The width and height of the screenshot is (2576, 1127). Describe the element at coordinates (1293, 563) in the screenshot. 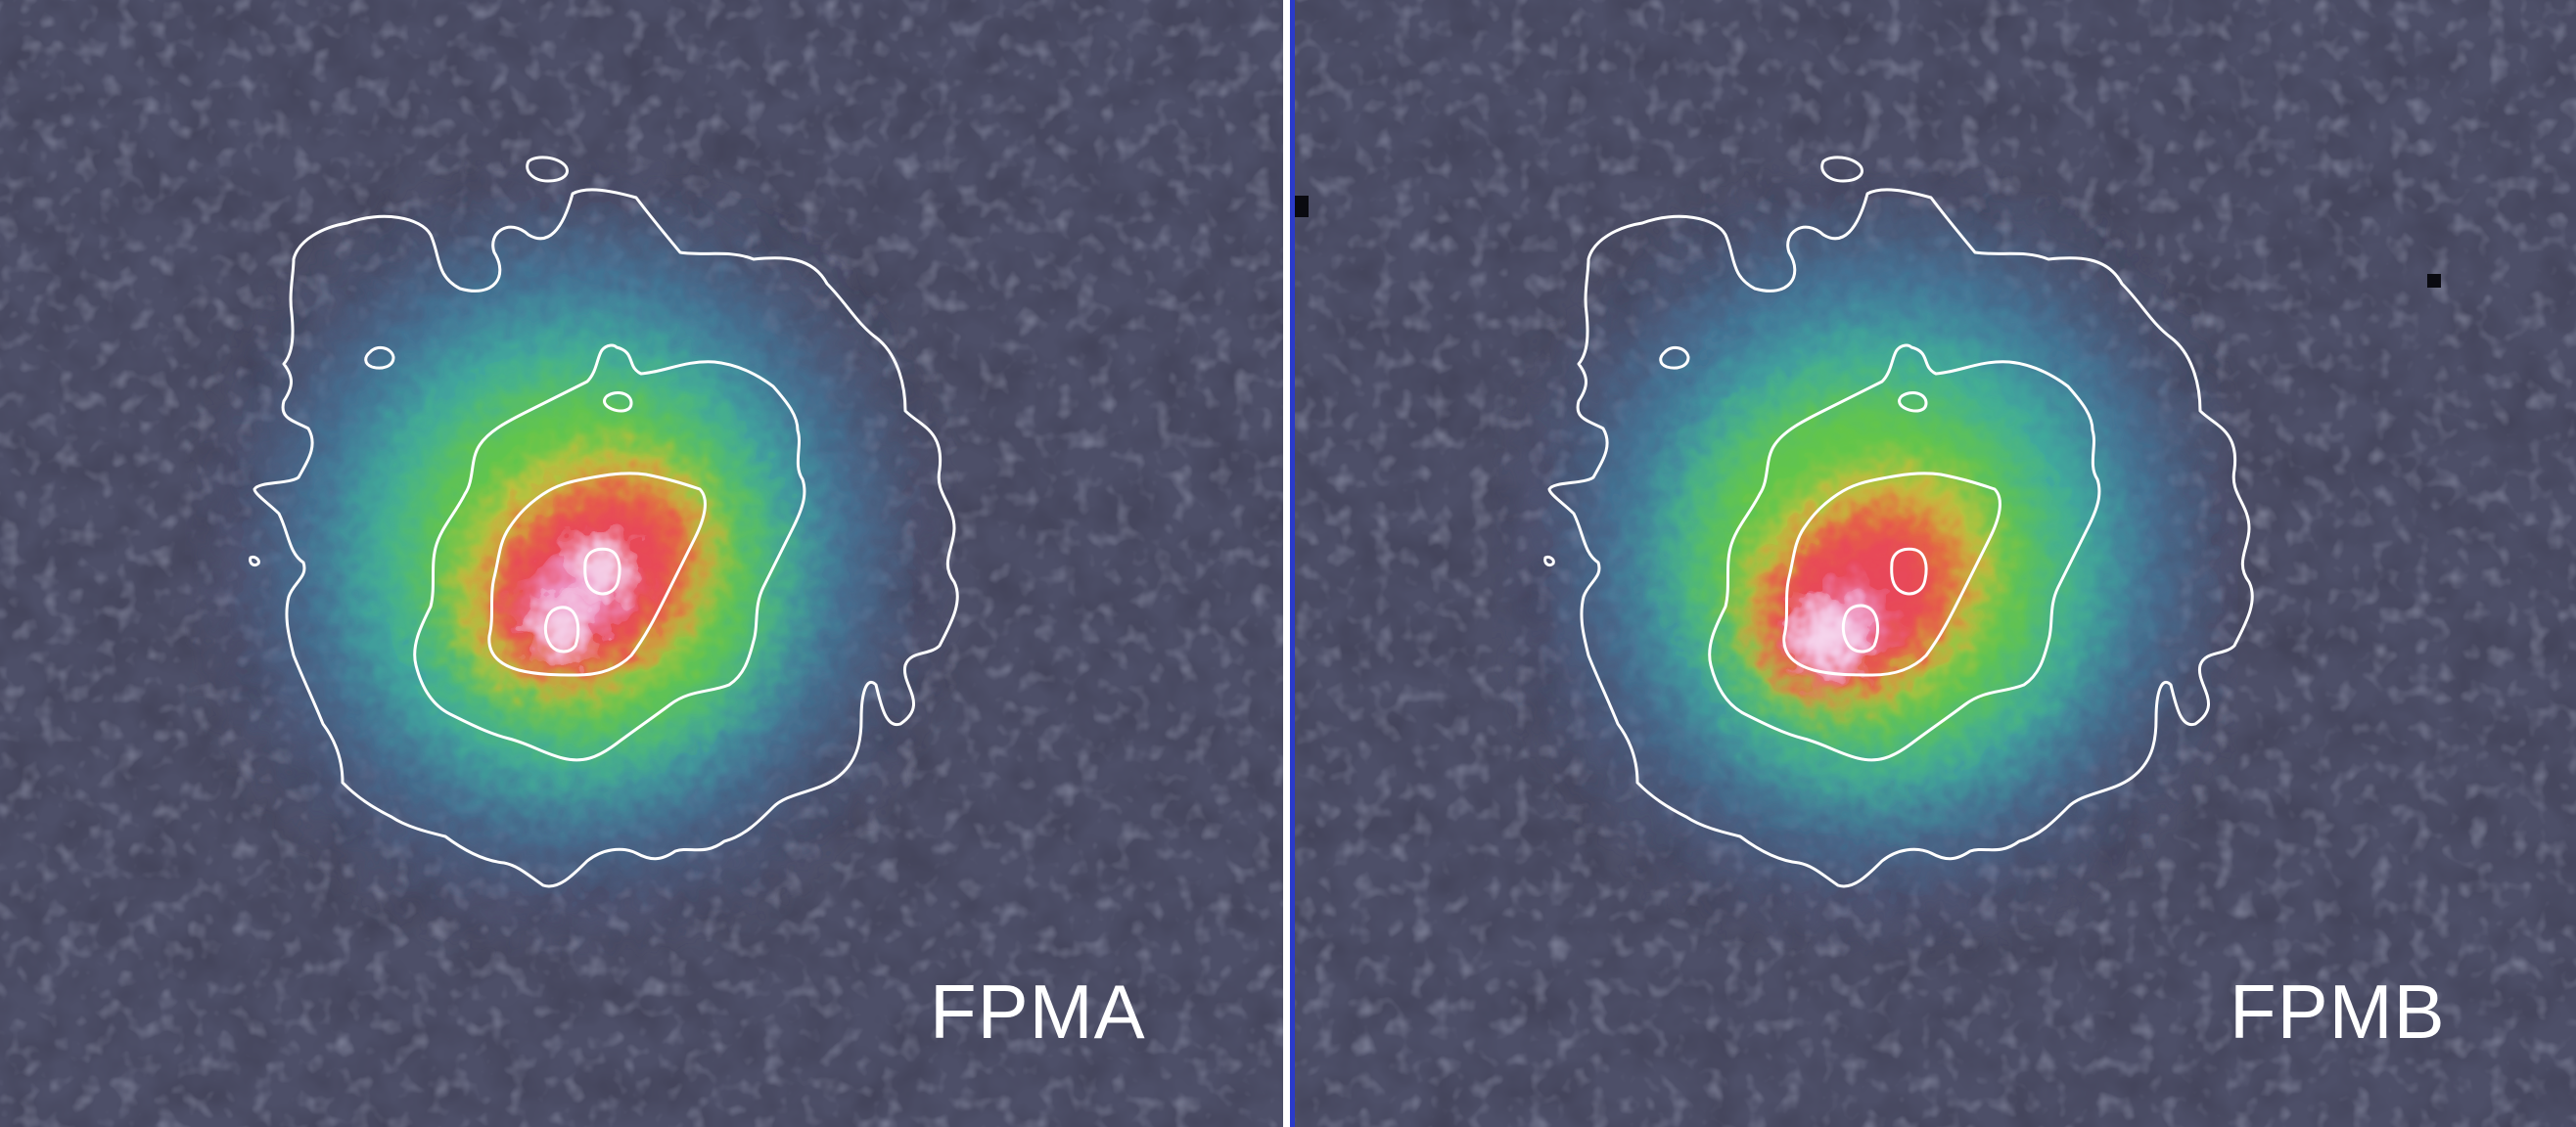

I see `panel-divider-blue` at that location.